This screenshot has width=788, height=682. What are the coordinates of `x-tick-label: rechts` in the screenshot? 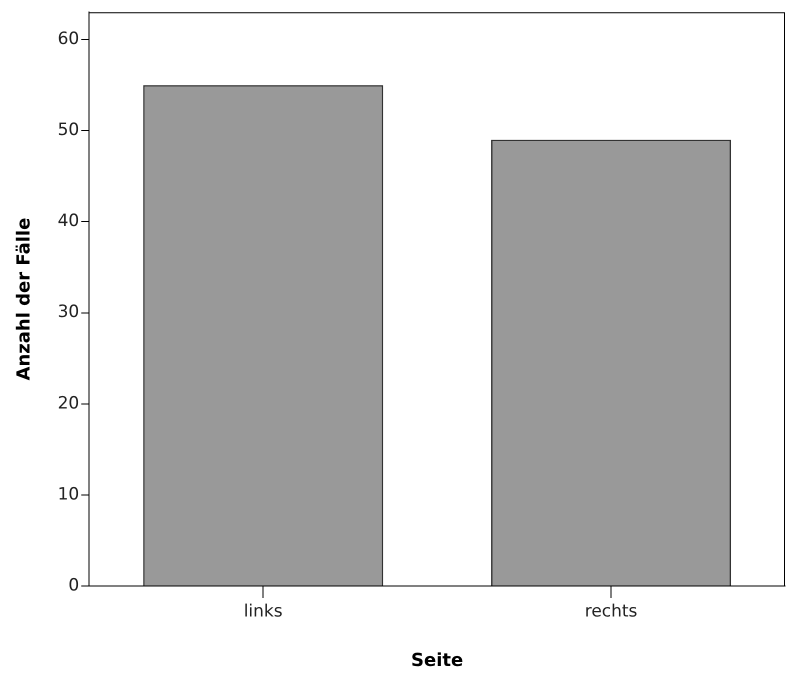 It's located at (611, 612).